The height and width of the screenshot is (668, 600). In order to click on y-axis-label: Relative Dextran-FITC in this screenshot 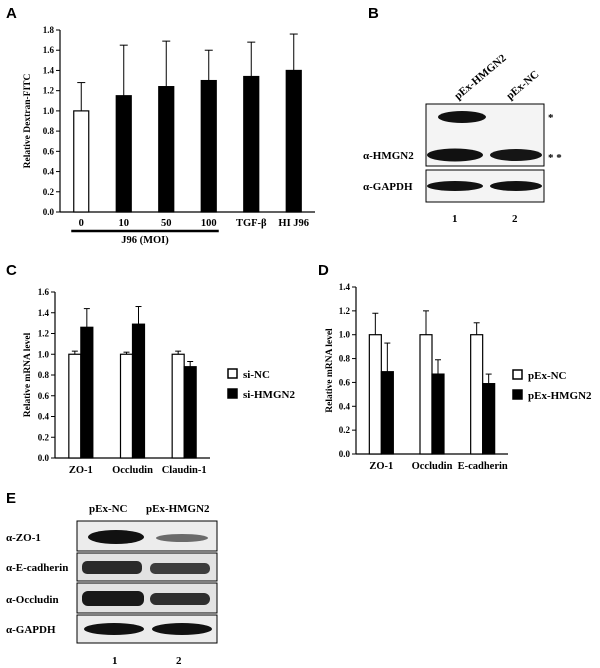, I will do `click(28, 121)`.